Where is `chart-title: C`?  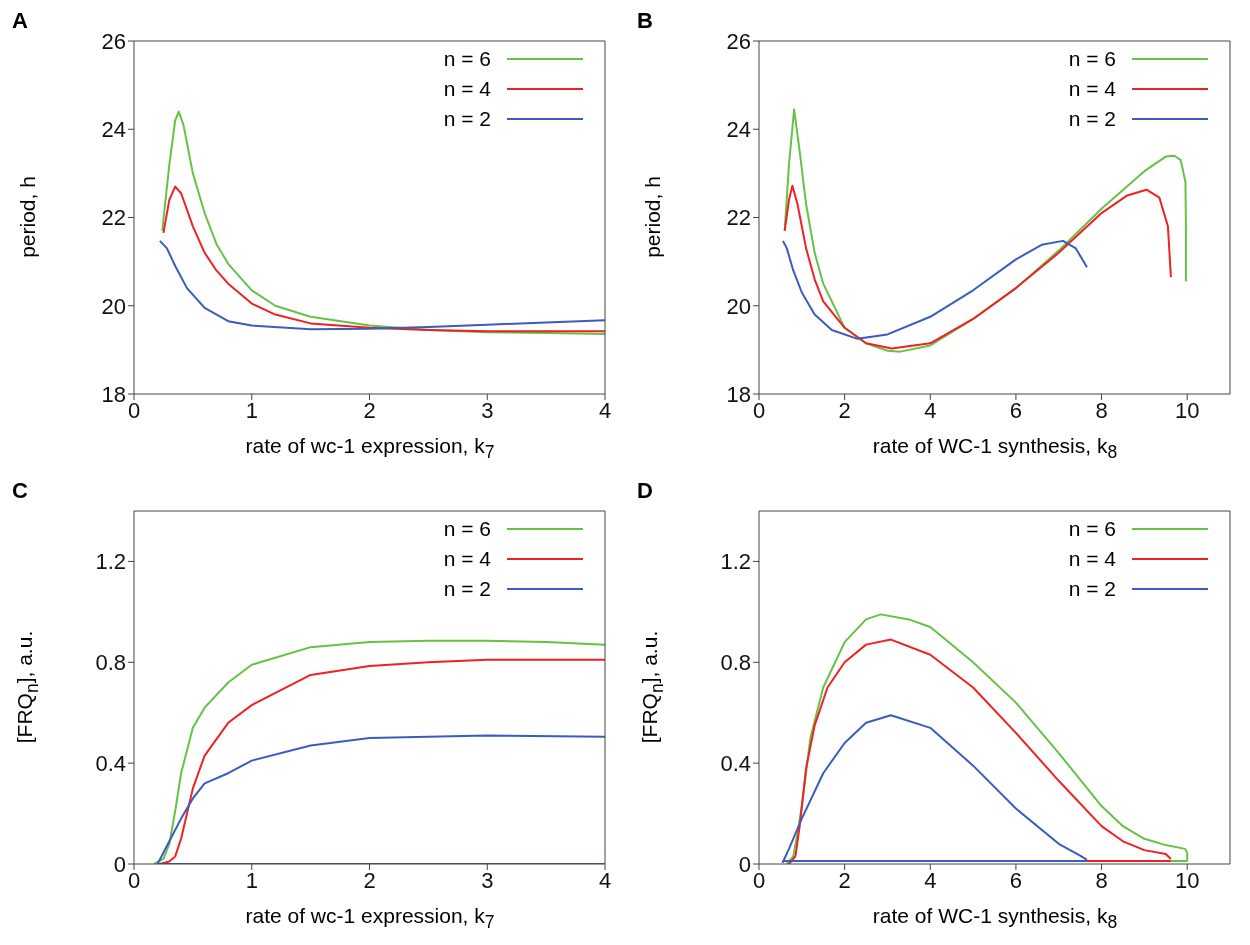
chart-title: C is located at coordinates (20, 491).